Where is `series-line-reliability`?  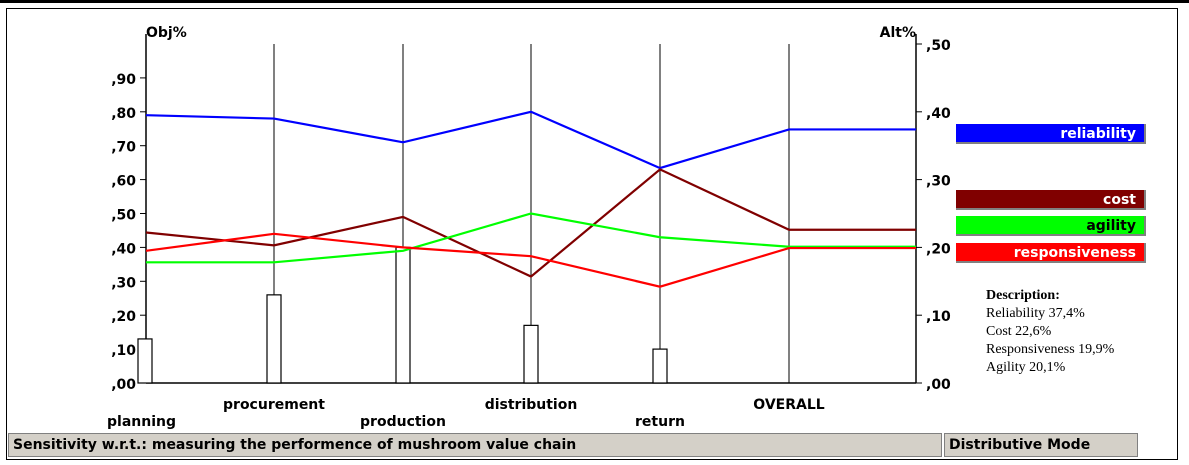
series-line-reliability is located at coordinates (530, 140).